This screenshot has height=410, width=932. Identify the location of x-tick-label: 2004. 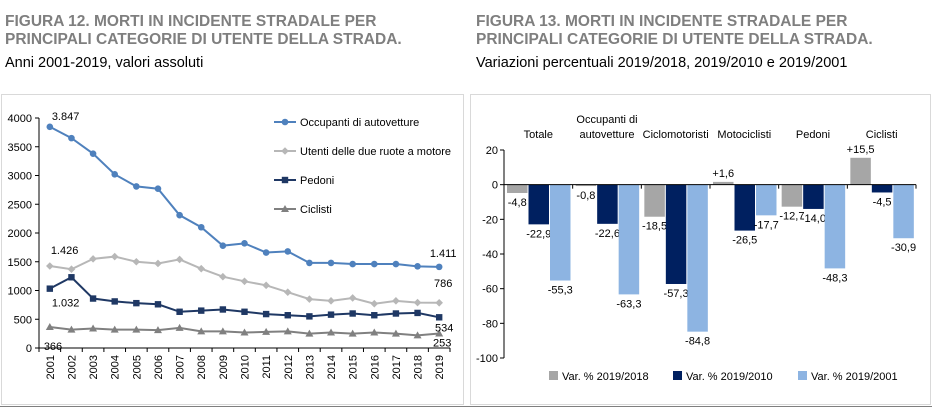
(116, 367).